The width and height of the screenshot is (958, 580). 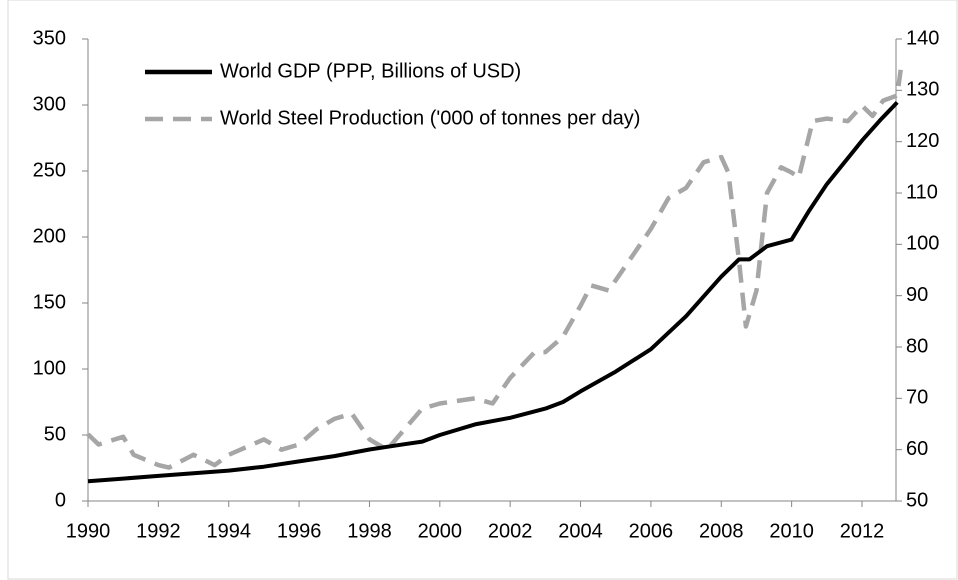 What do you see at coordinates (49, 104) in the screenshot?
I see `y-tick-label: 300` at bounding box center [49, 104].